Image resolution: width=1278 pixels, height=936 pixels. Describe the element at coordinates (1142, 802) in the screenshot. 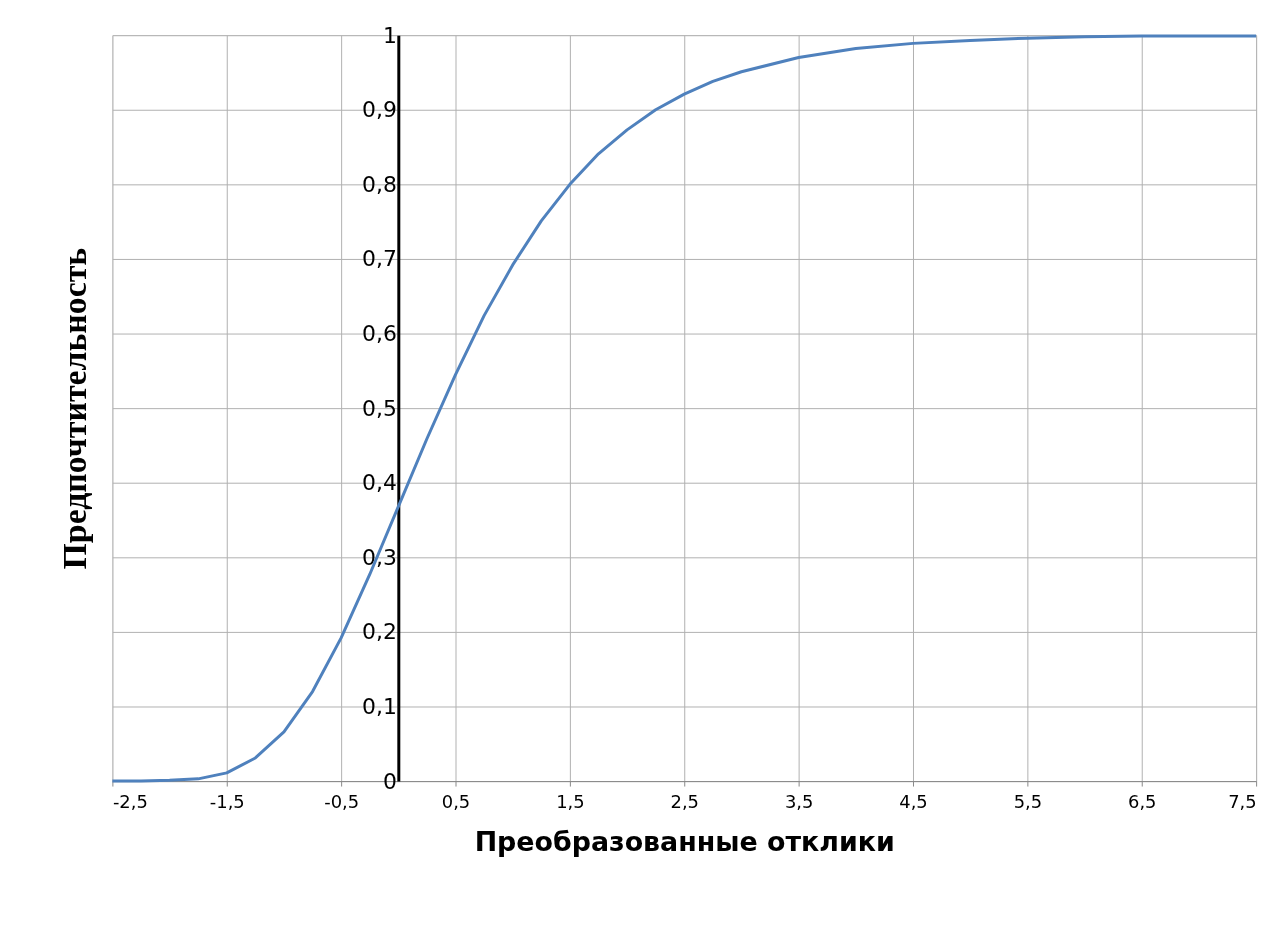

I see `x-tick-label: 6,5` at that location.